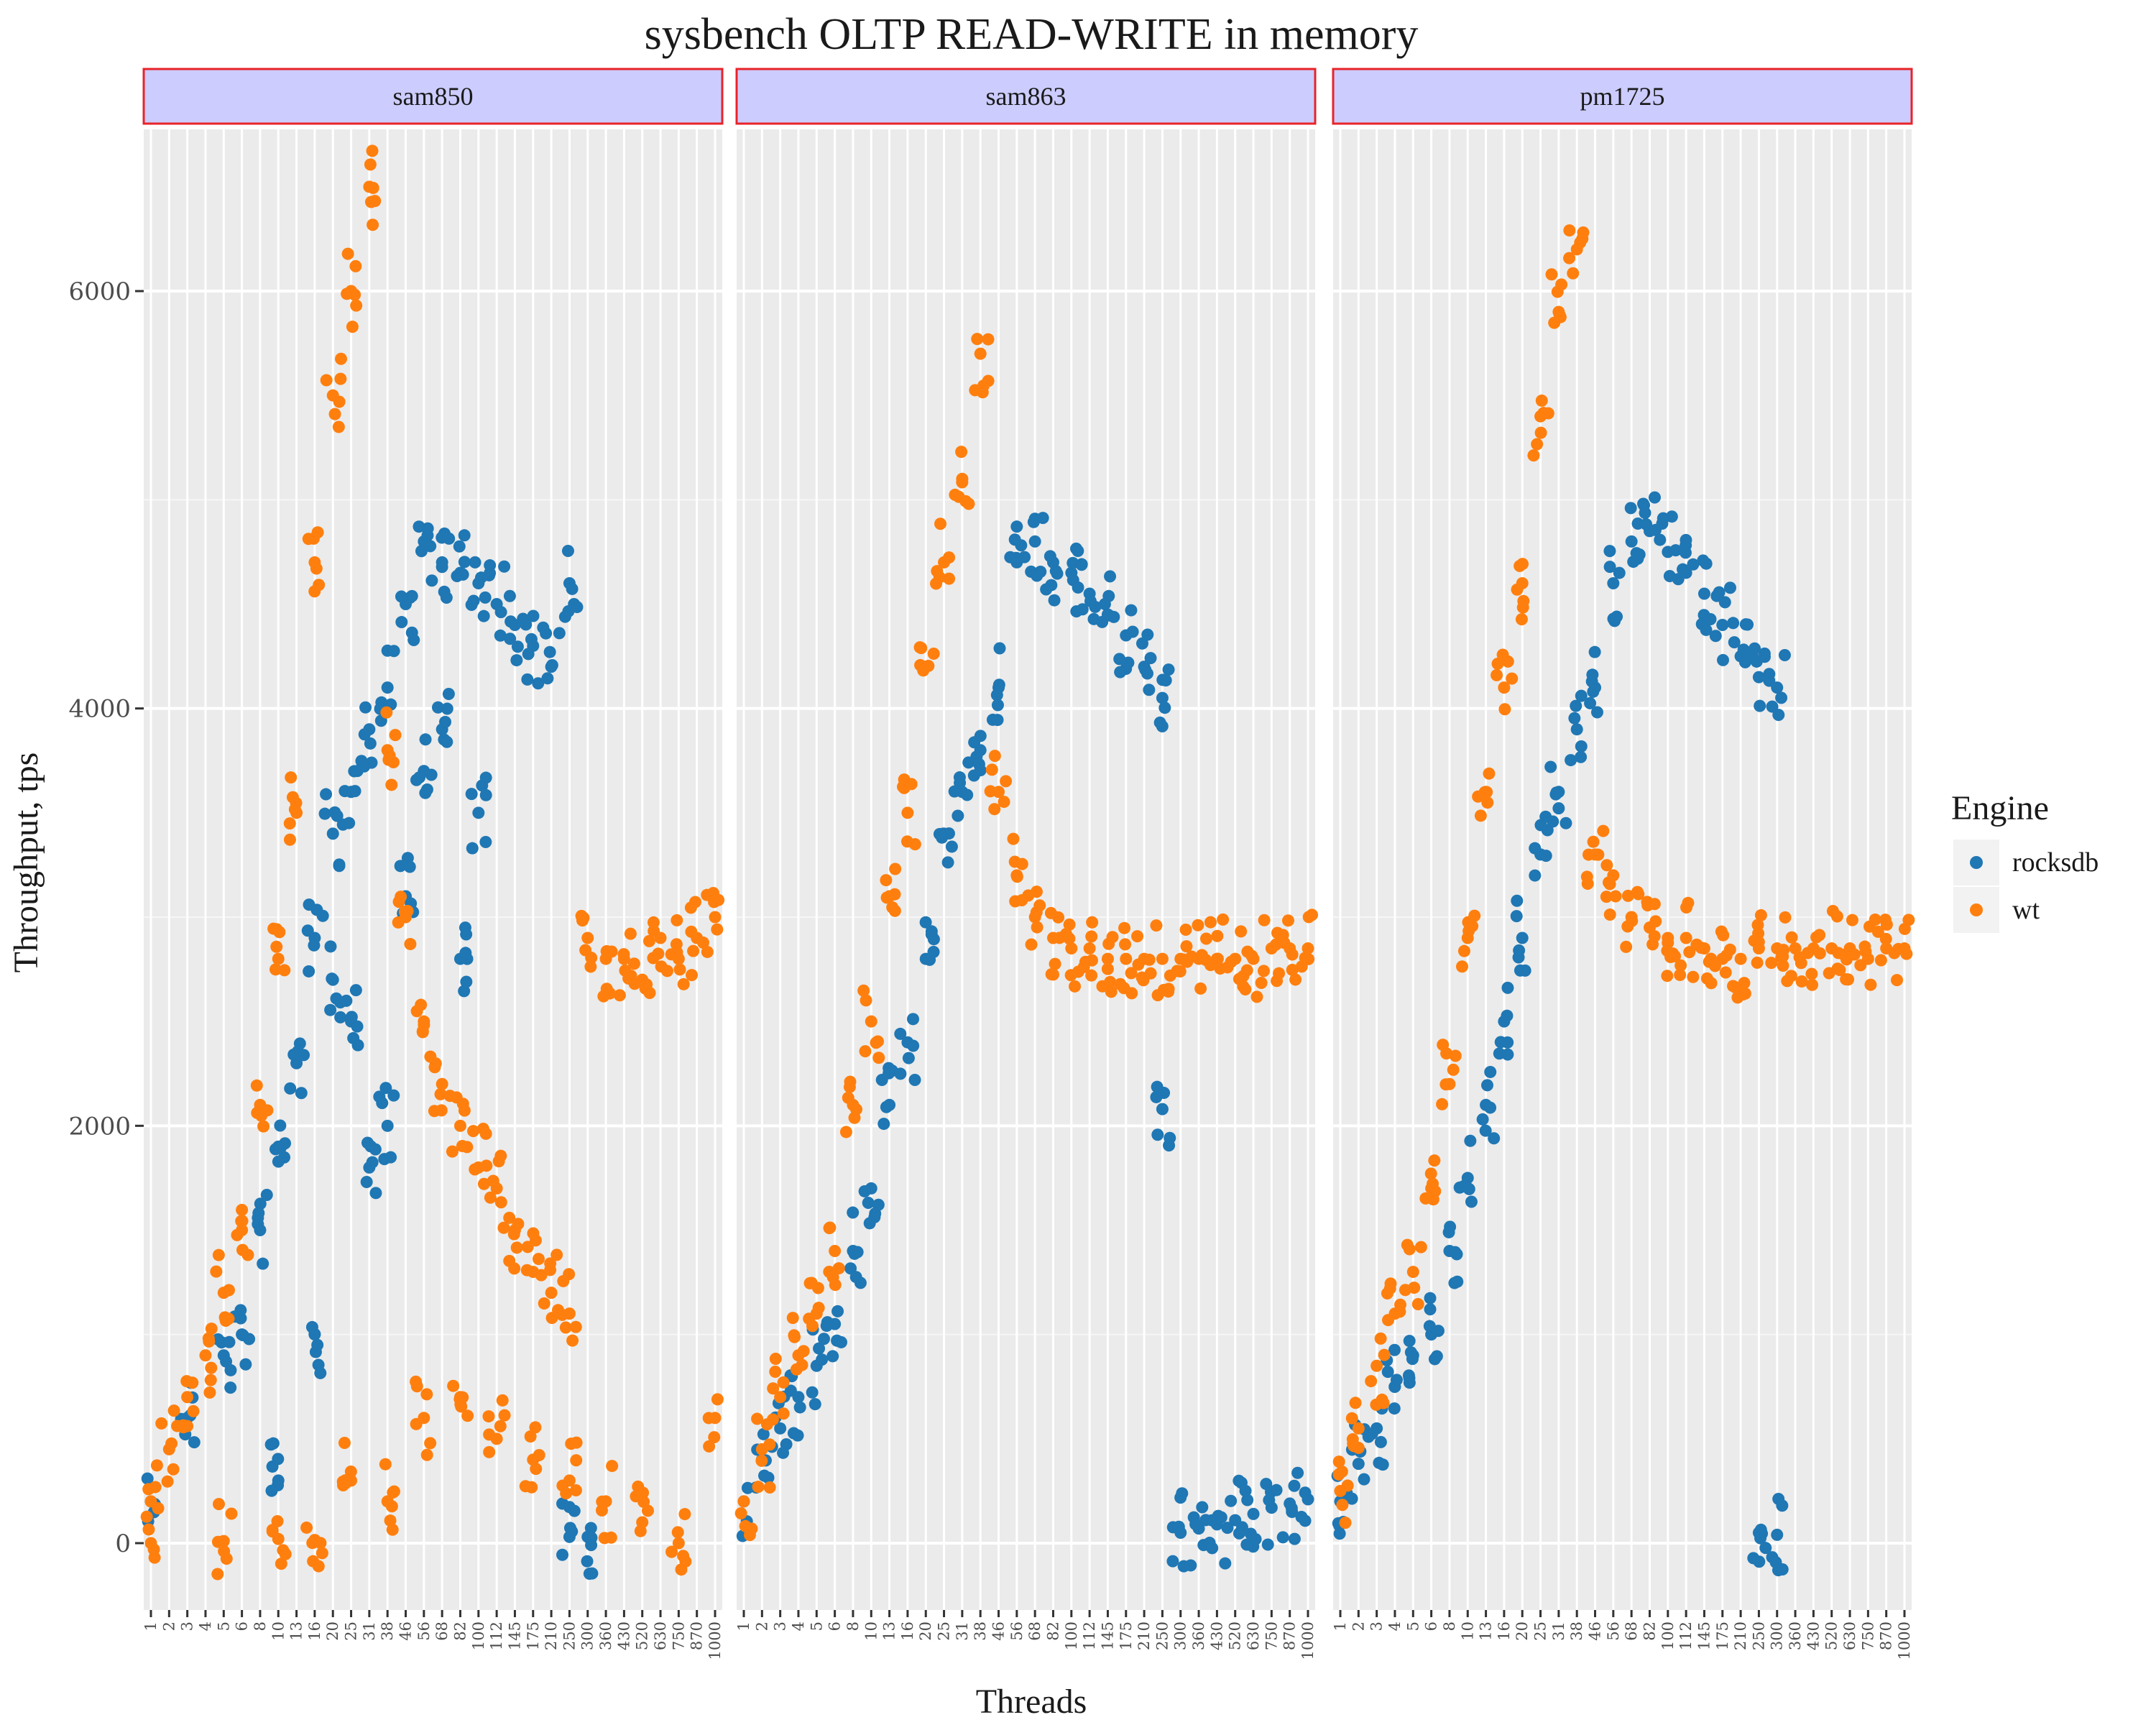  I want to click on facet-label: sam863, so click(1026, 96).